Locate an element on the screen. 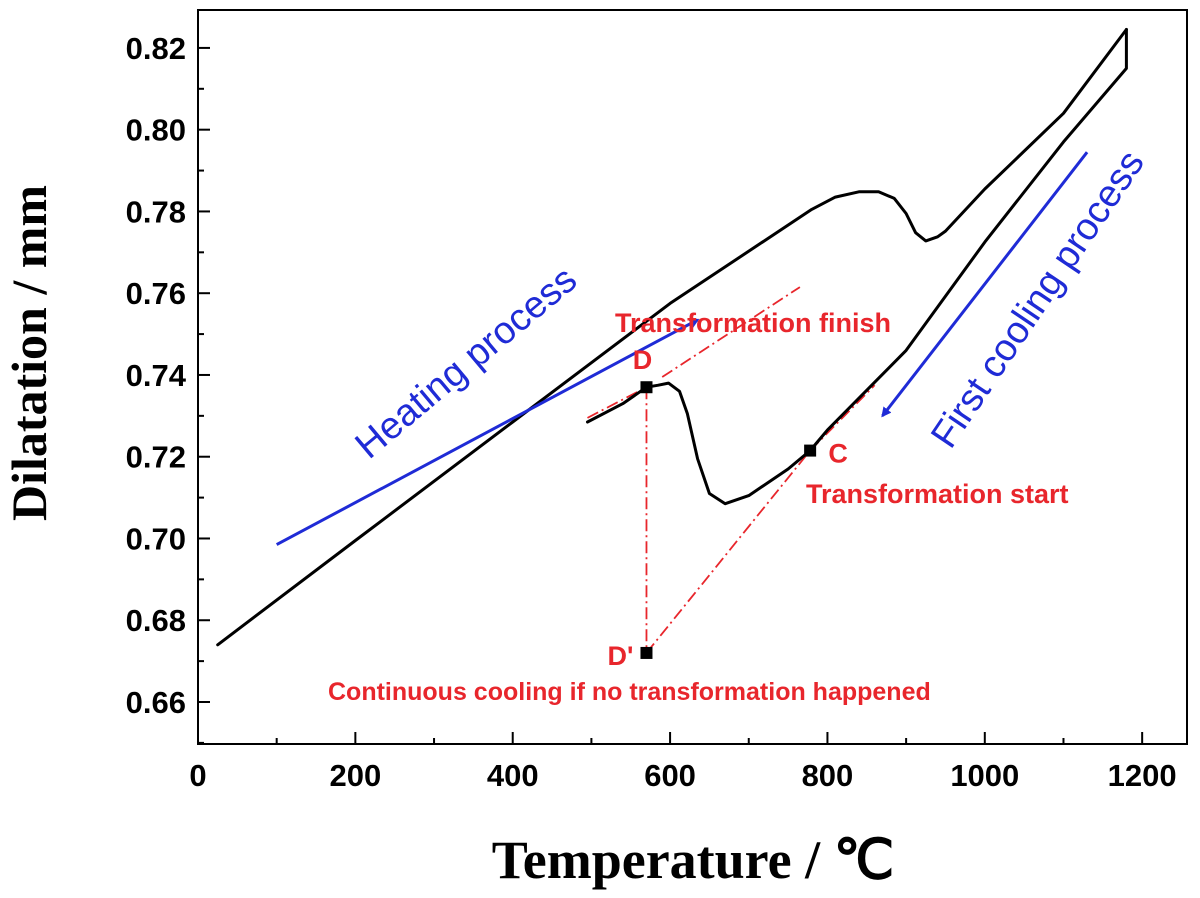 The width and height of the screenshot is (1200, 898). marker-label: C is located at coordinates (838, 454).